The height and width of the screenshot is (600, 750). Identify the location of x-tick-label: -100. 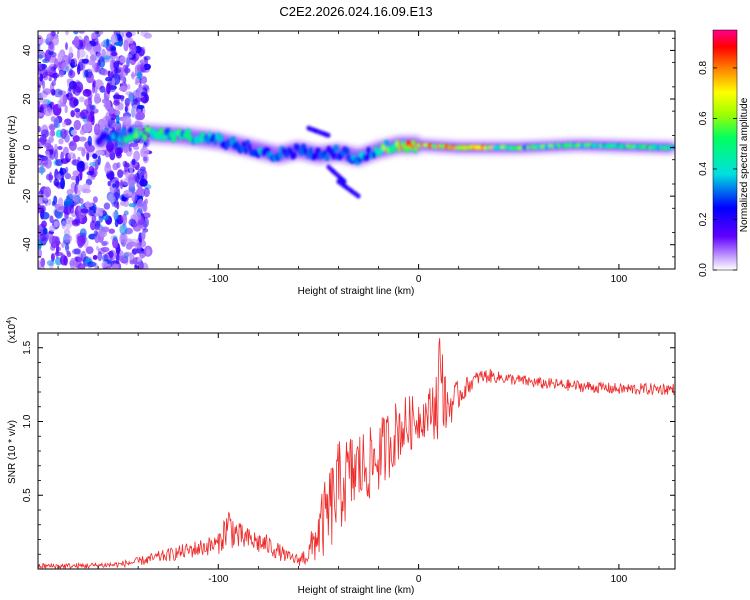
(218, 579).